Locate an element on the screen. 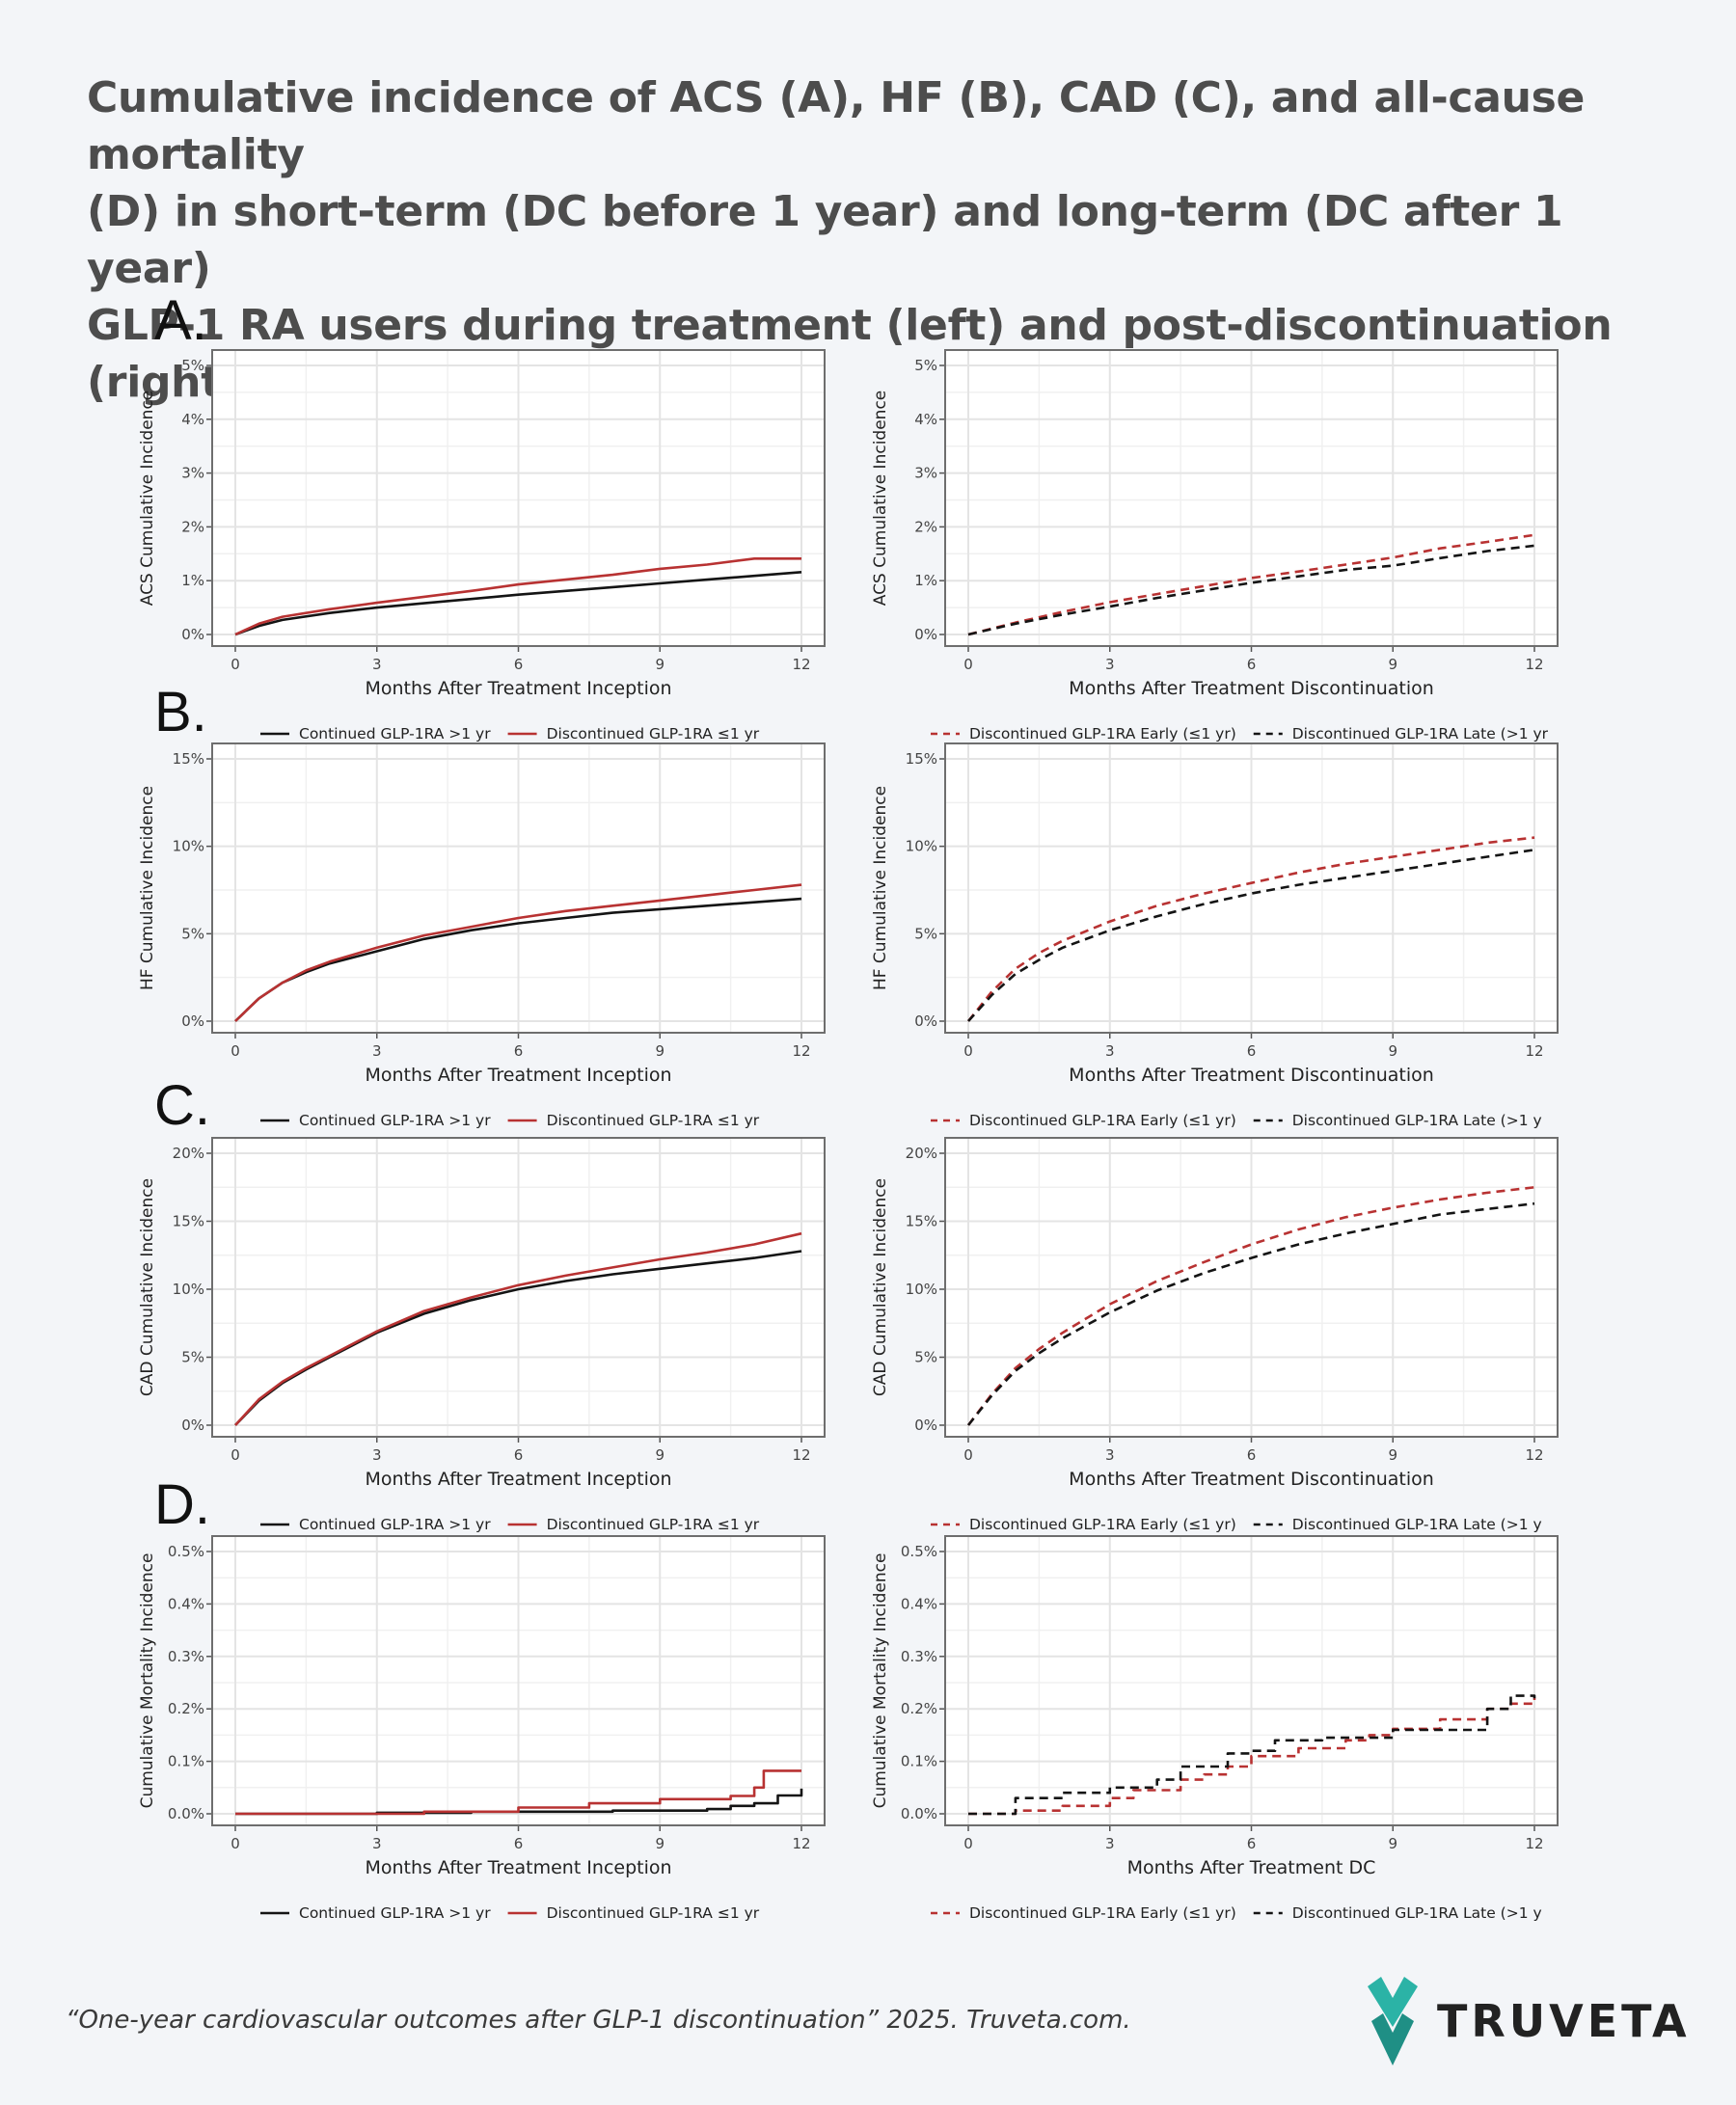 This screenshot has height=2105, width=1736. y-tick-label: 1% is located at coordinates (193, 580).